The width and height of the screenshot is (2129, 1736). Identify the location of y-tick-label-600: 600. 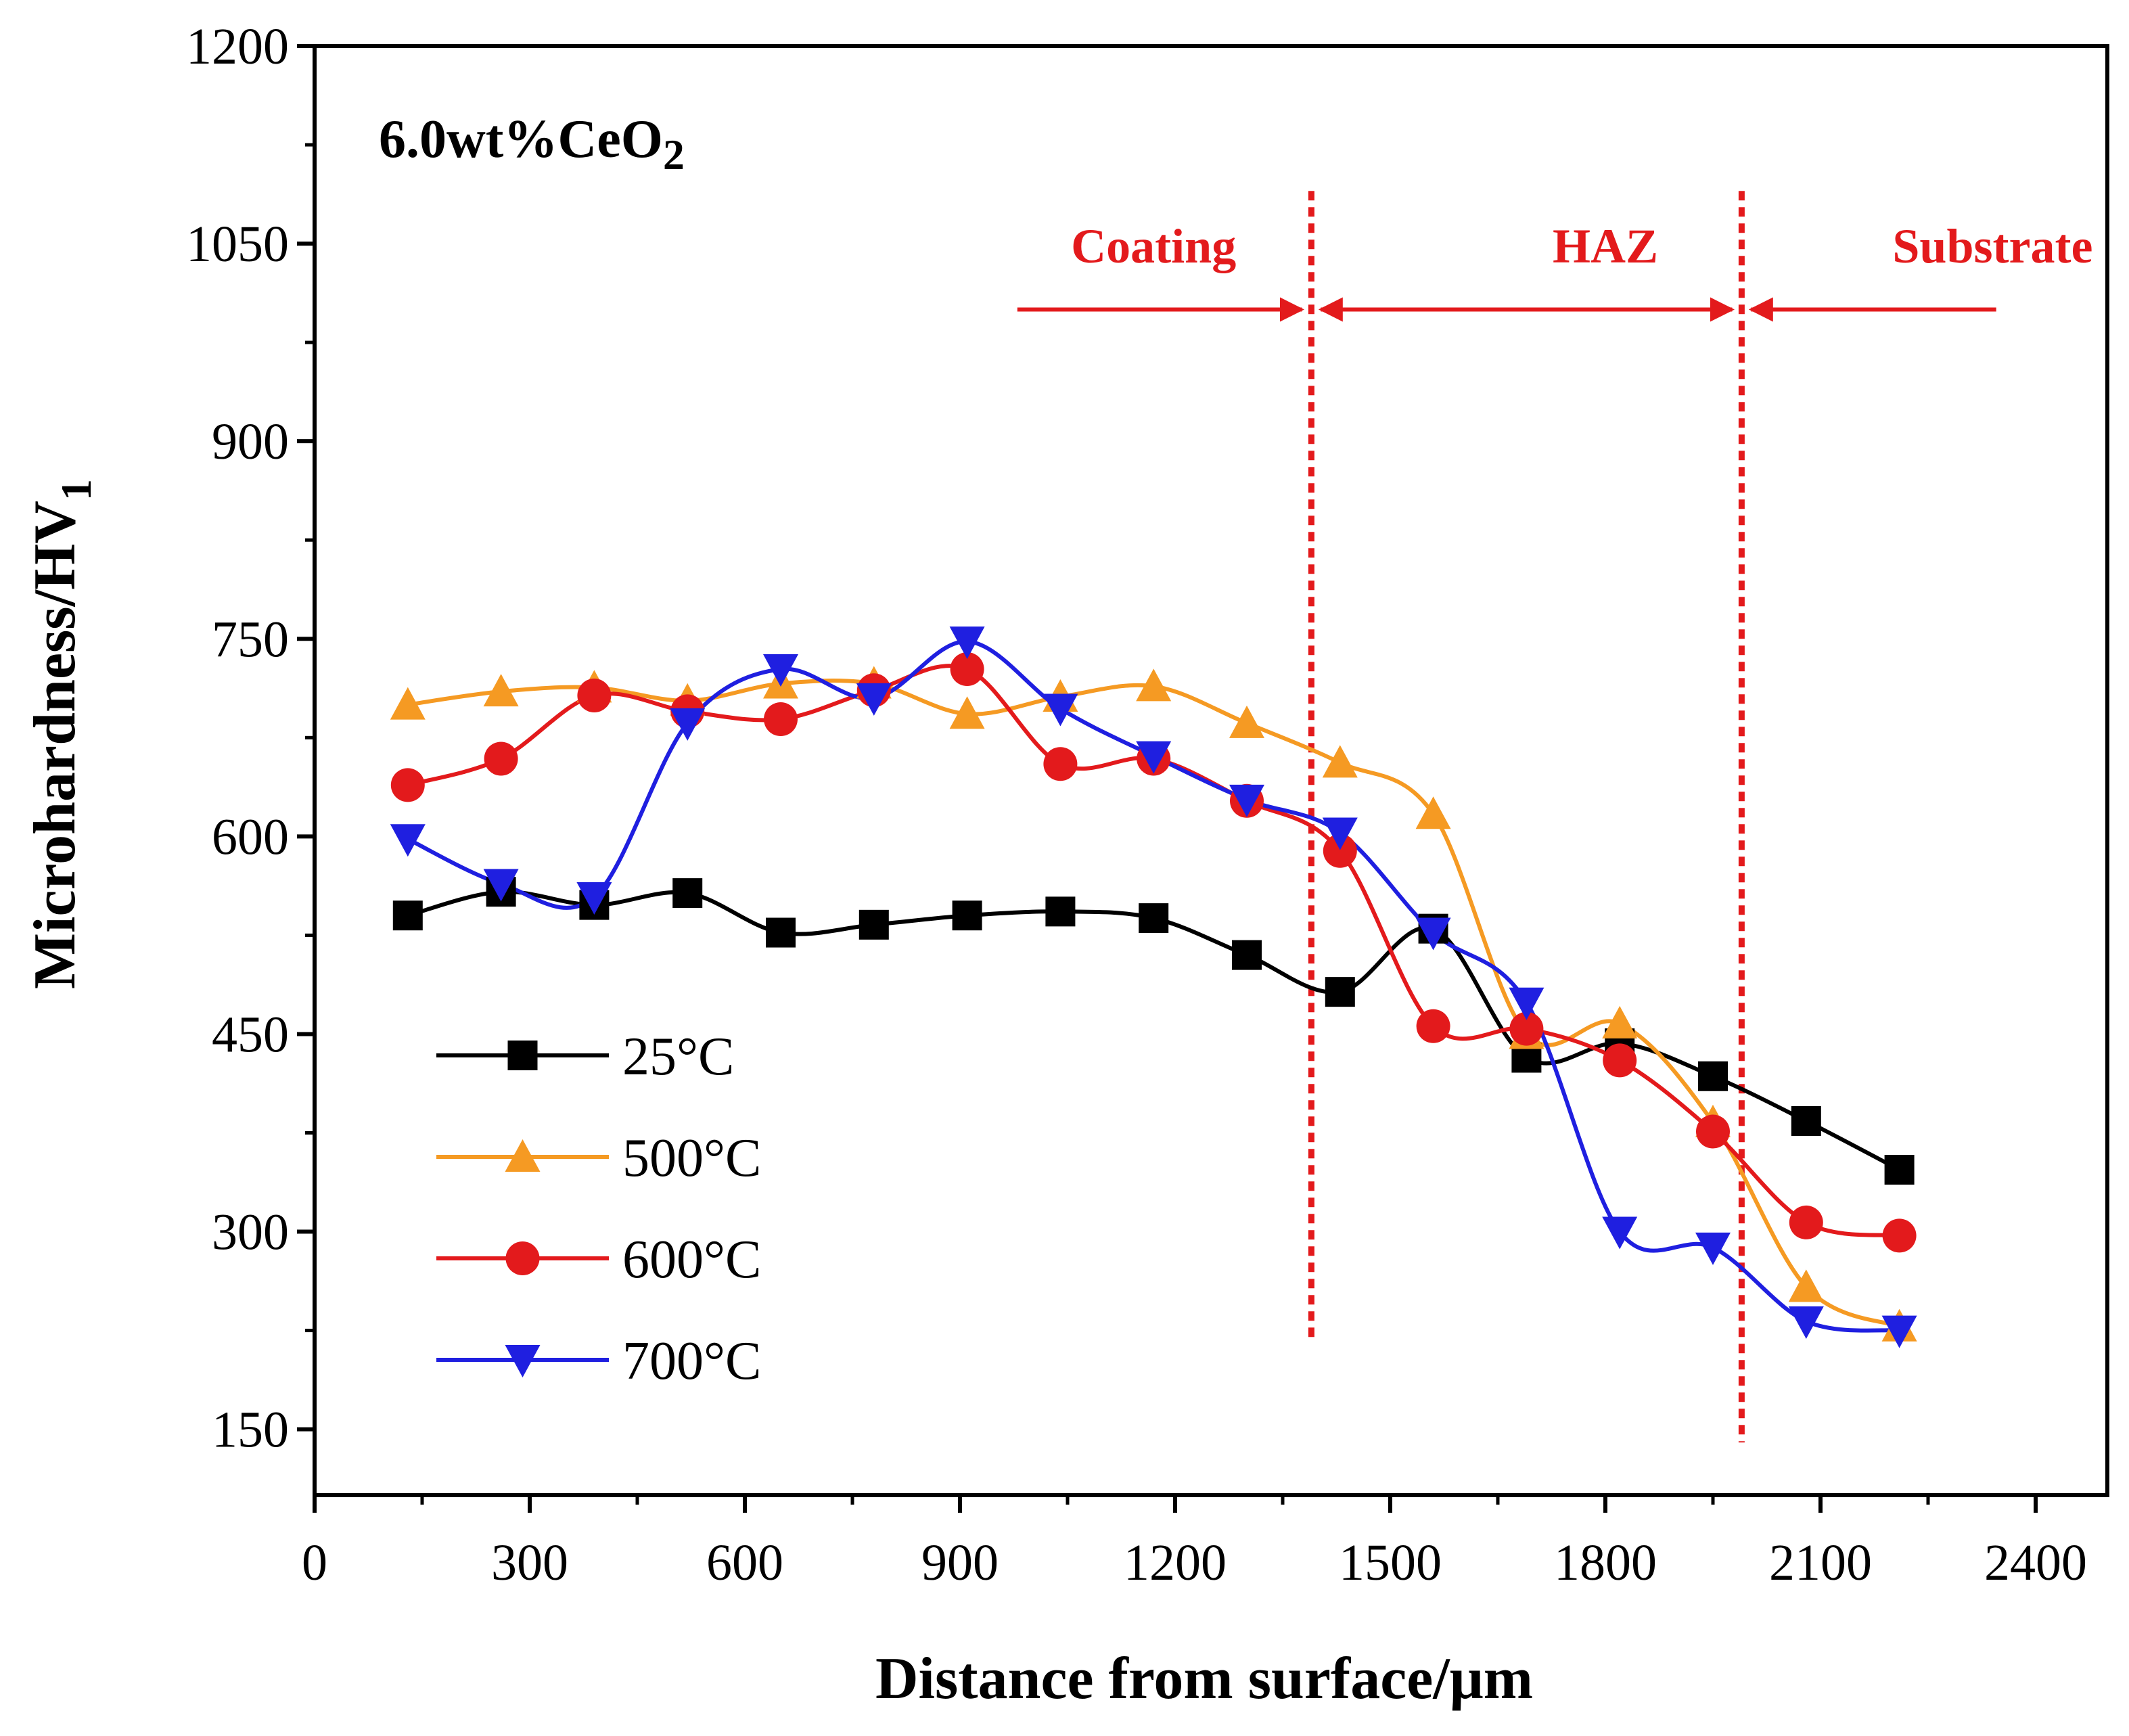
(250, 836).